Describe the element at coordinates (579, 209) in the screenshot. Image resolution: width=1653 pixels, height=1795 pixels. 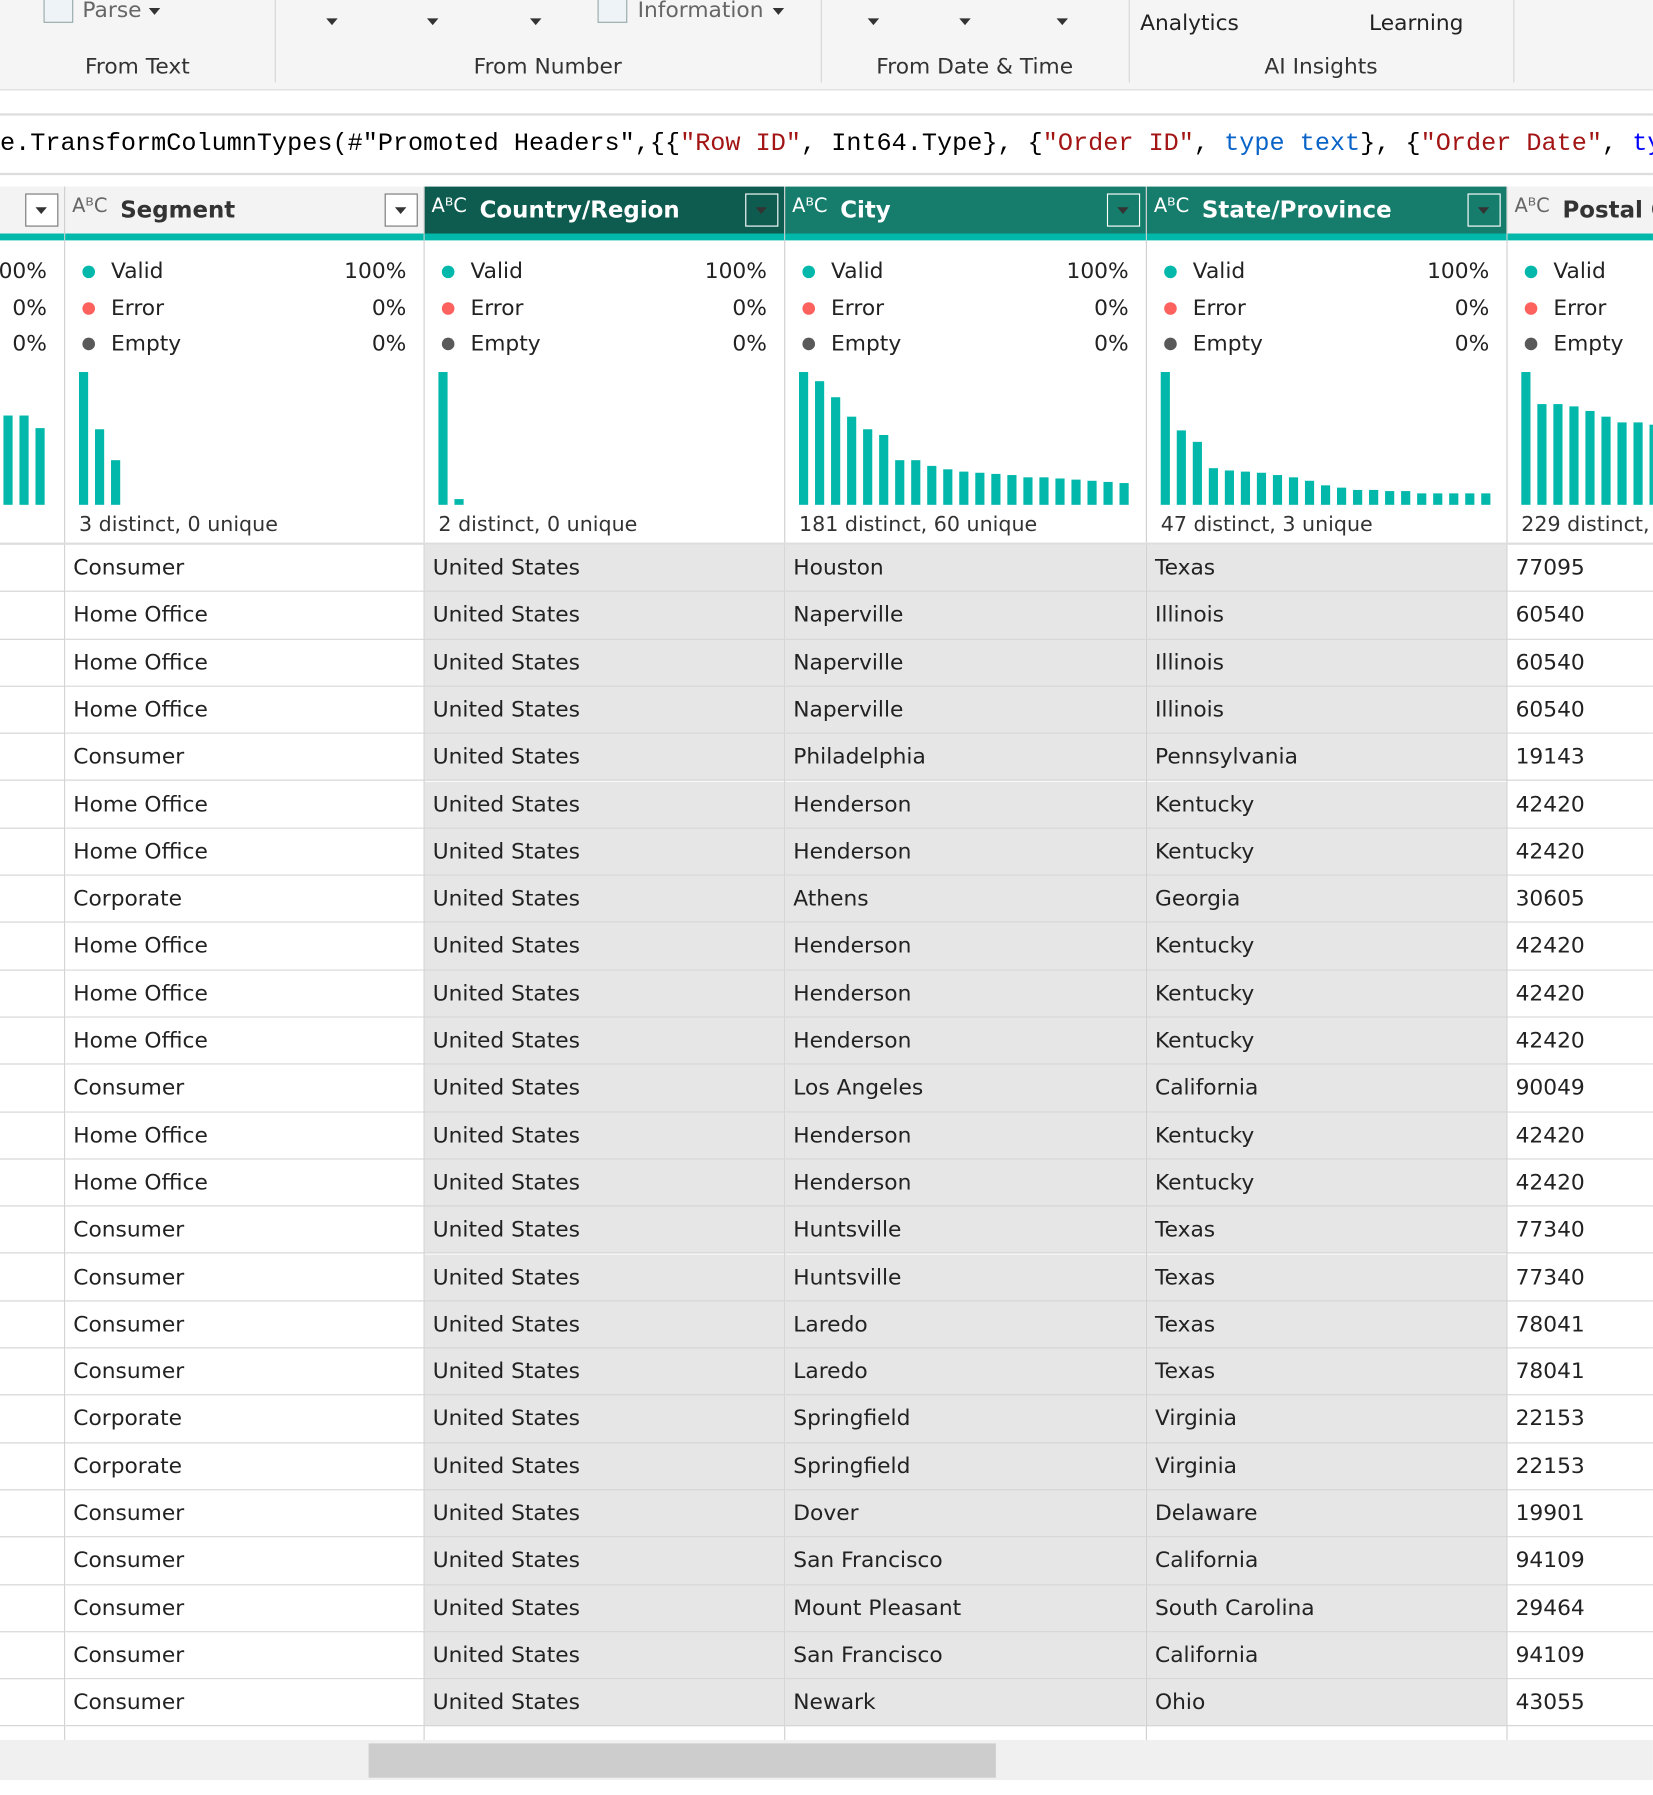
I see `column-name: Country/Region` at that location.